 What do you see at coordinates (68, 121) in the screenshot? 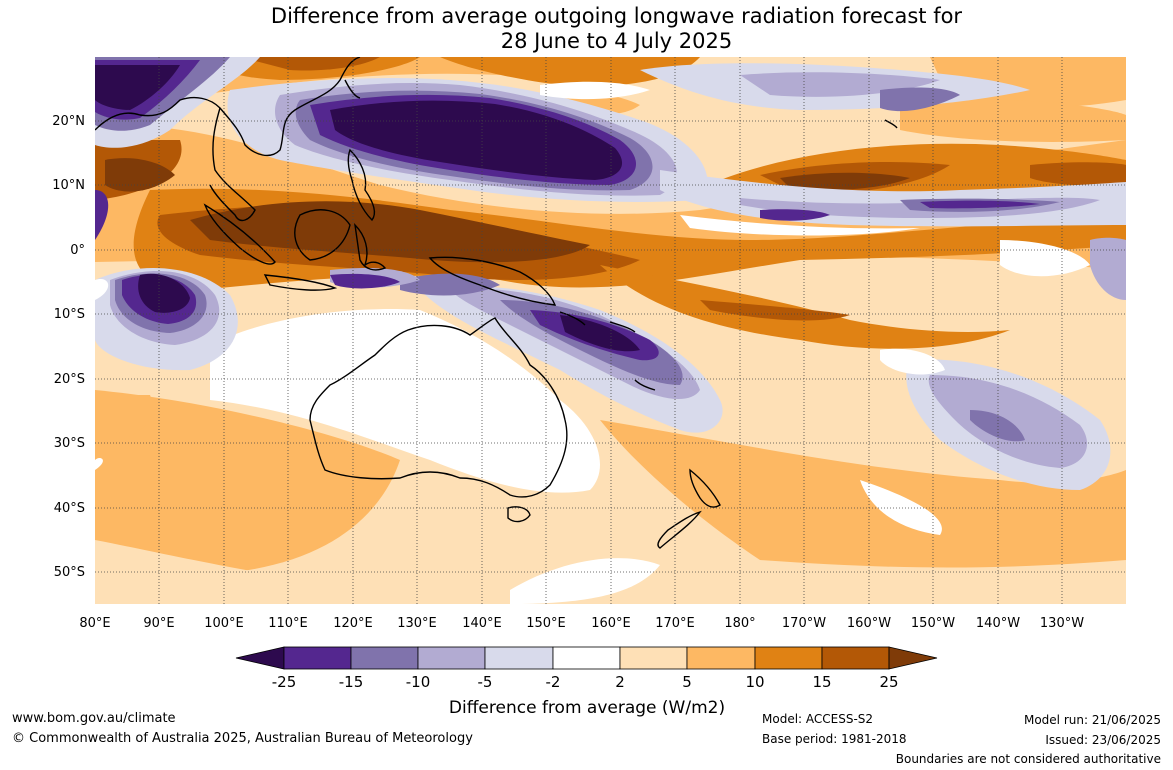
I see `lat-label: 20°N` at bounding box center [68, 121].